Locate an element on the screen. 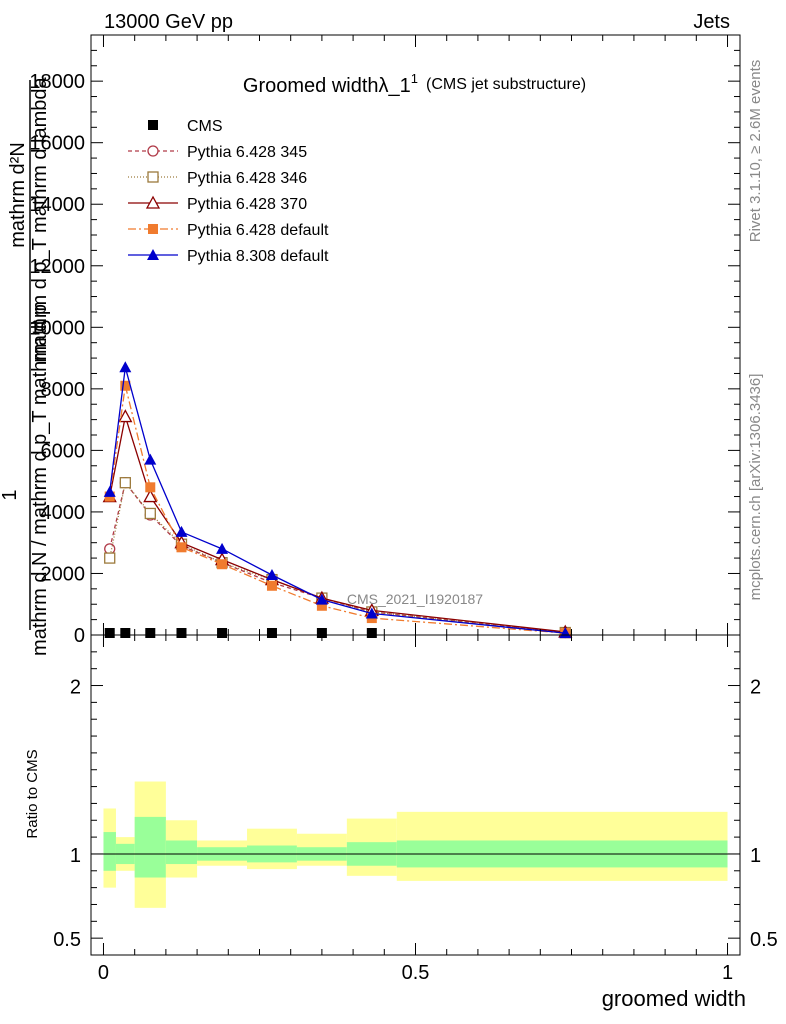 This screenshot has width=786, height=1024. ytick-label: 12000 is located at coordinates (57, 267).